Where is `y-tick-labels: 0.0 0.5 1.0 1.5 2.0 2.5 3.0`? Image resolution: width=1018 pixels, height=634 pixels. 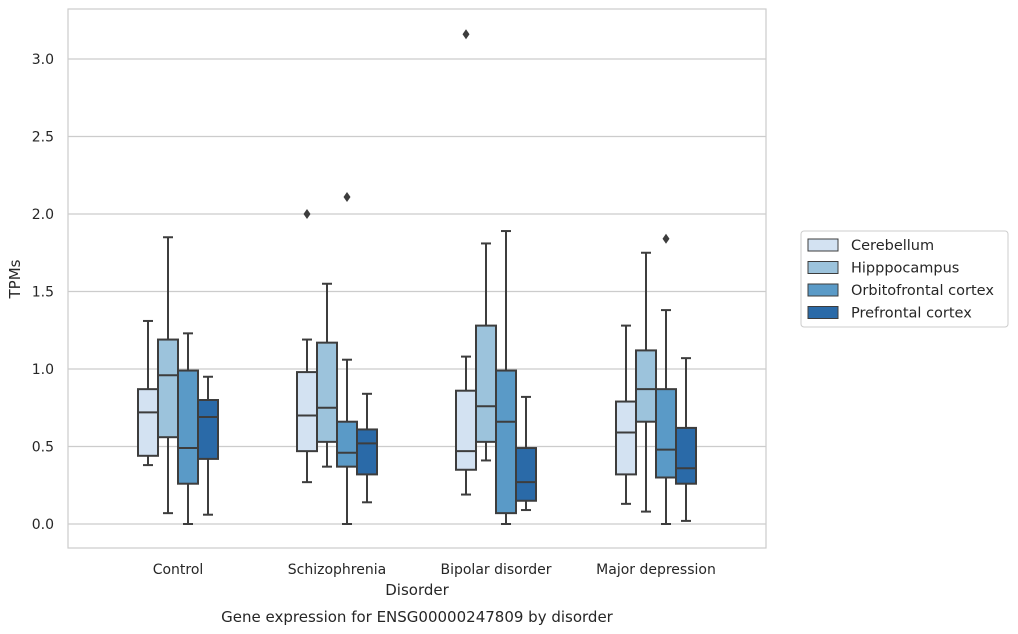
y-tick-labels: 0.0 0.5 1.0 1.5 2.0 2.5 3.0 is located at coordinates (43, 292).